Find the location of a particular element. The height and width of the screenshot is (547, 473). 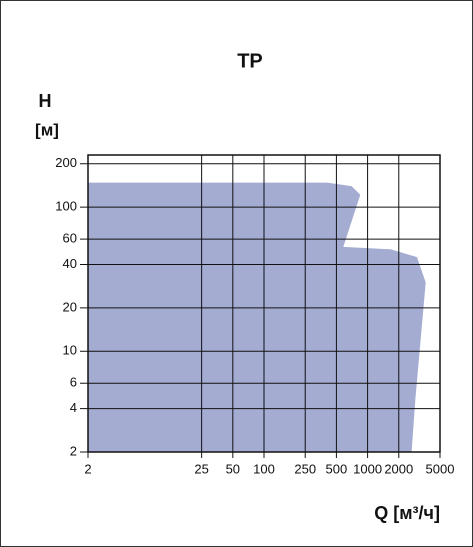

y-tick-label: 2 is located at coordinates (73, 450).